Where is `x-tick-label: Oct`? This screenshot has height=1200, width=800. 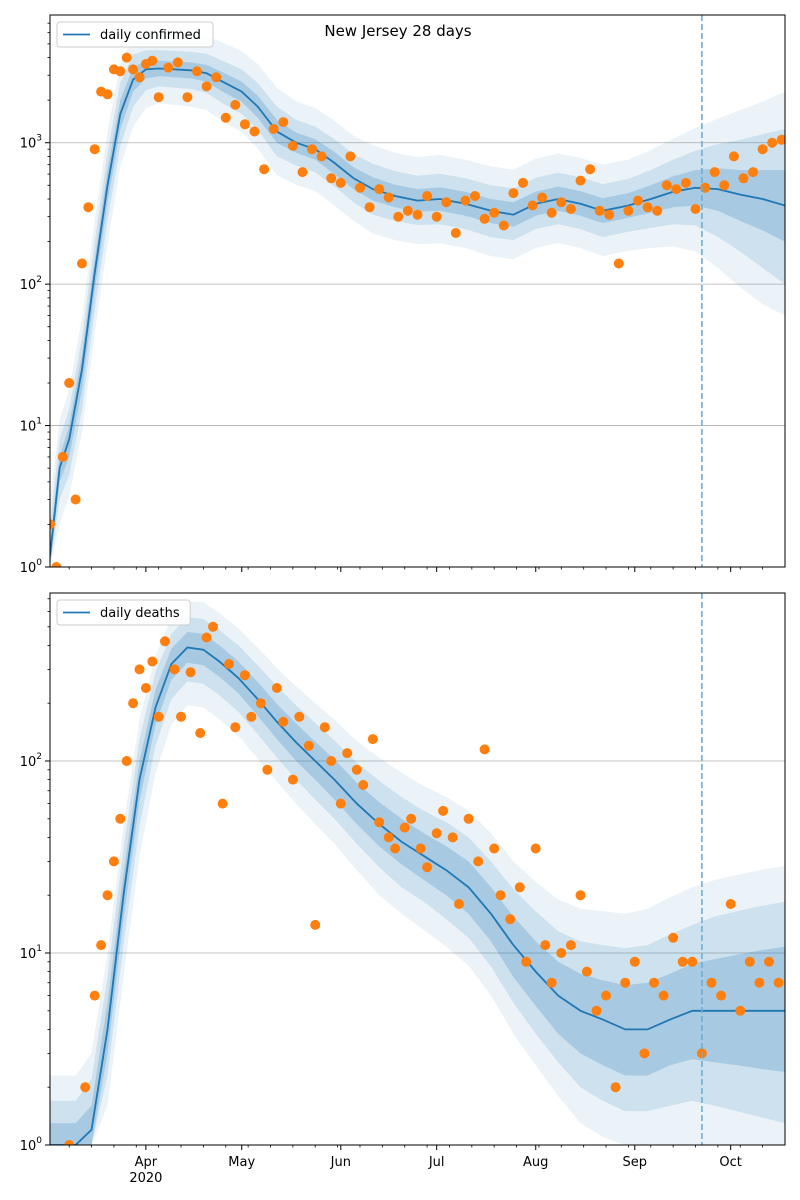
x-tick-label: Oct is located at coordinates (730, 1162).